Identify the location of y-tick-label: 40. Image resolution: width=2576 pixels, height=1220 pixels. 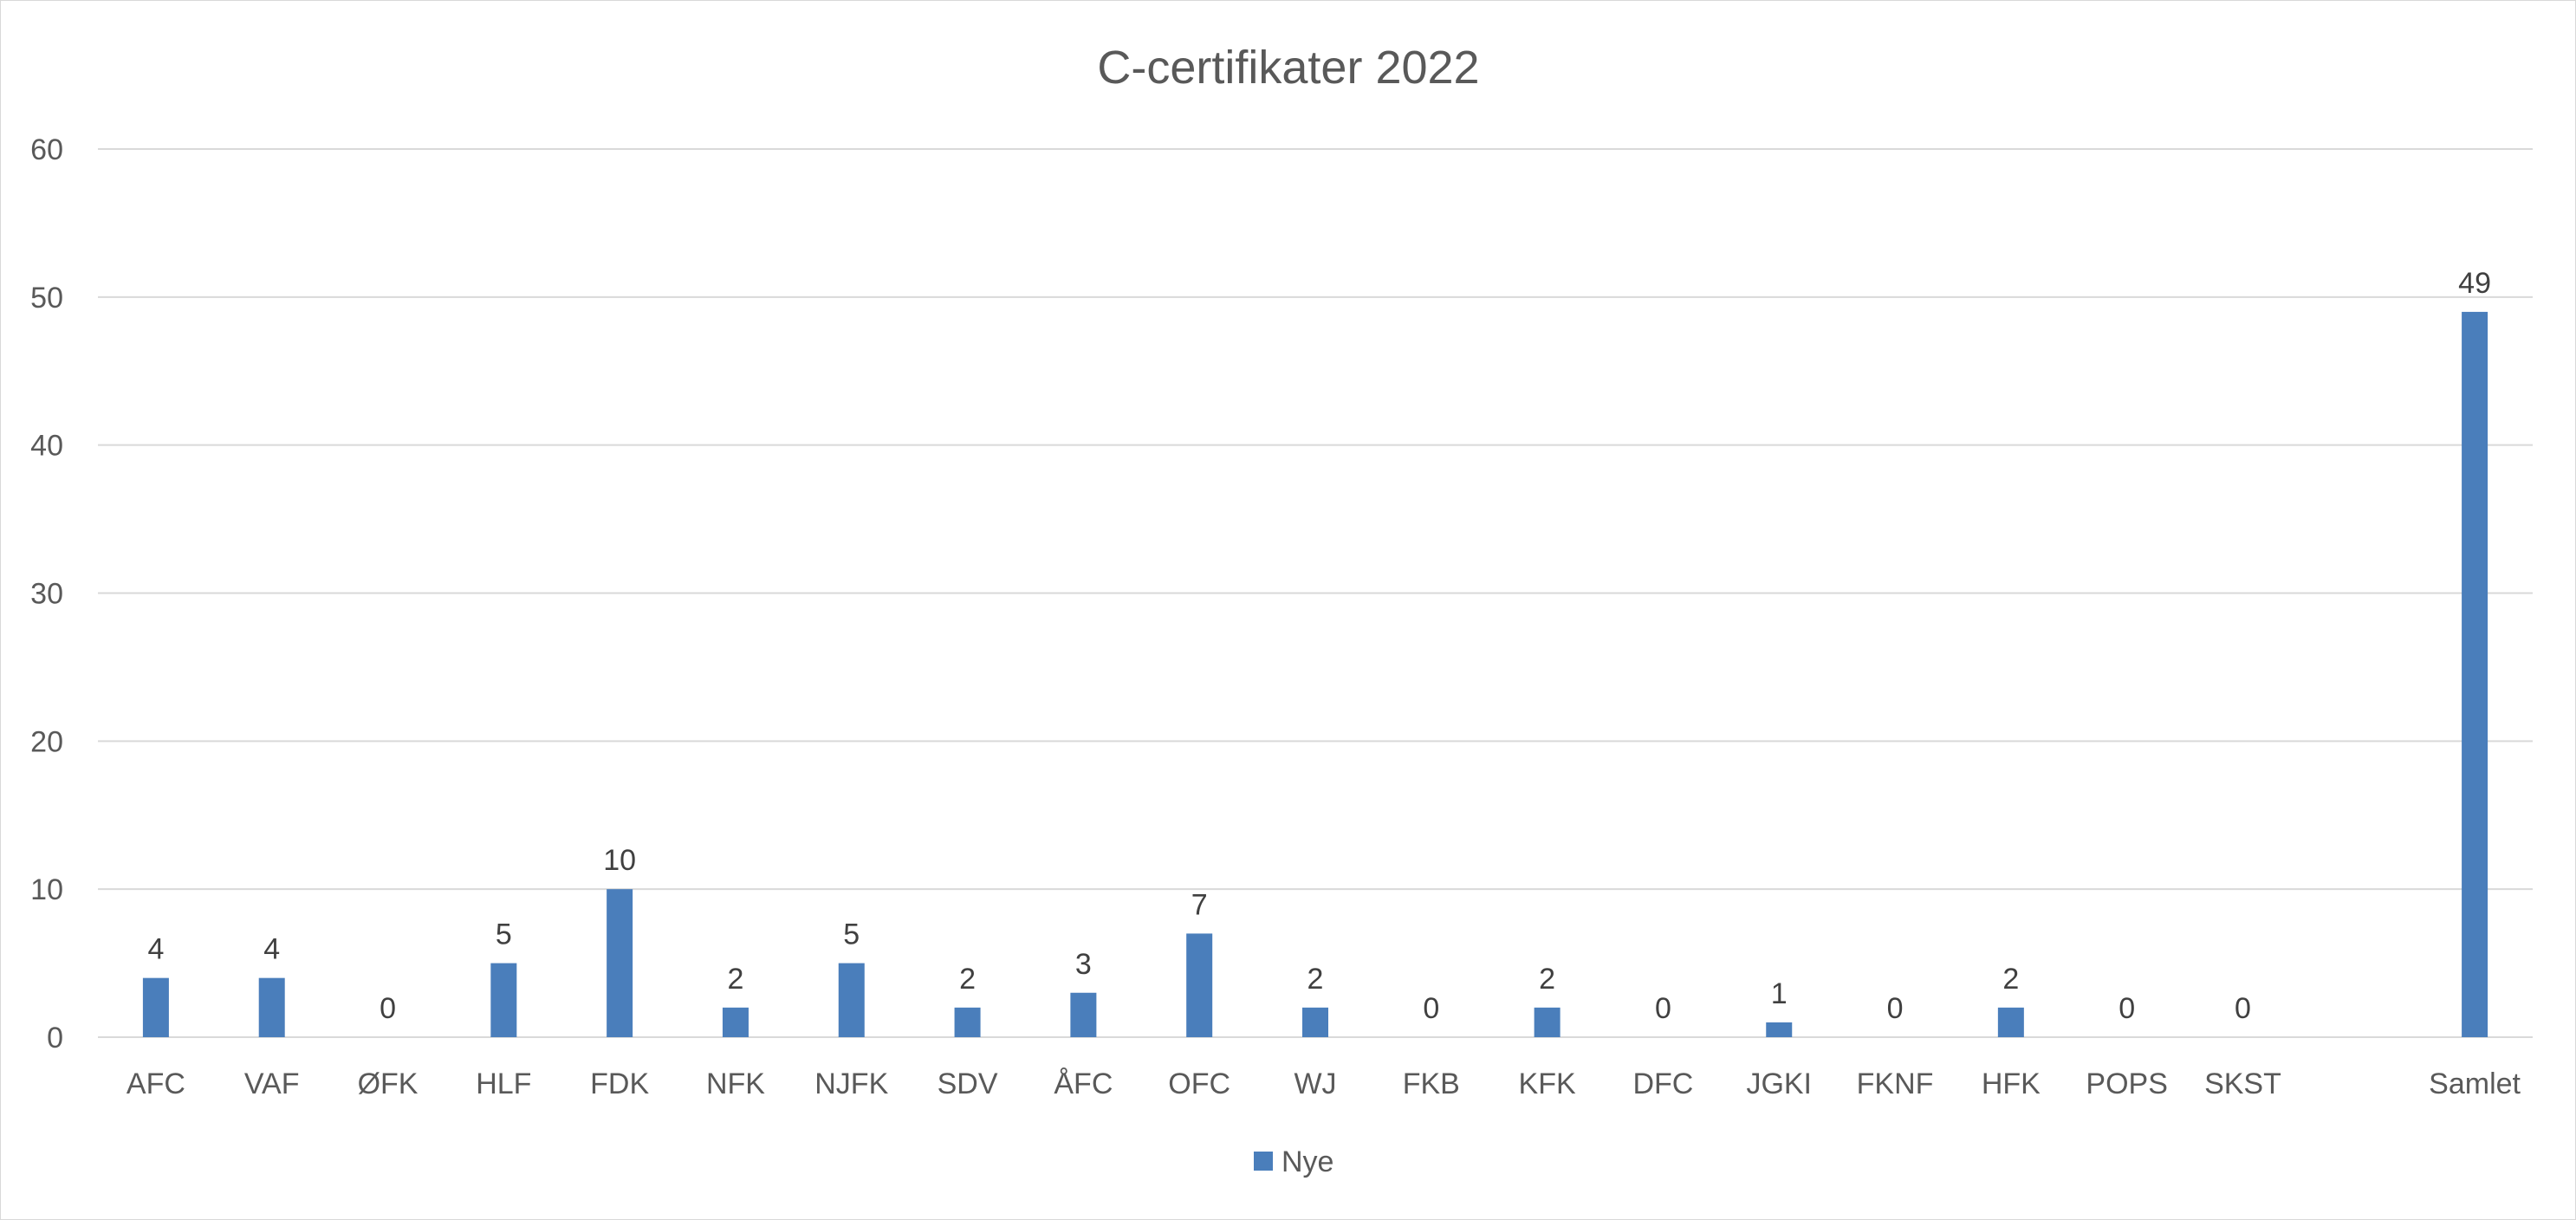
(47, 446).